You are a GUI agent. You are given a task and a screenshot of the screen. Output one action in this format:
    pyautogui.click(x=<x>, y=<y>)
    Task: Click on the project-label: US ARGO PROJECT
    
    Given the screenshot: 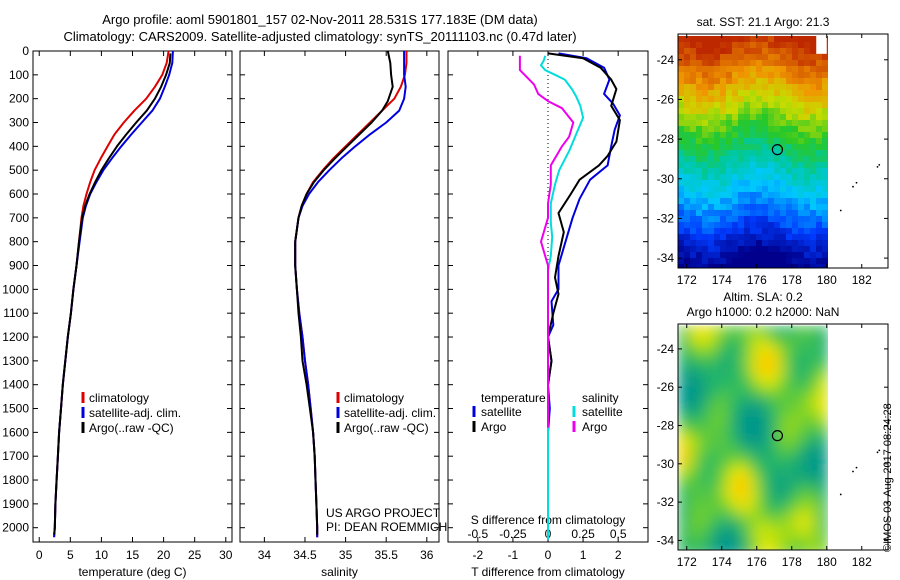 What is the action you would take?
    pyautogui.click(x=383, y=513)
    